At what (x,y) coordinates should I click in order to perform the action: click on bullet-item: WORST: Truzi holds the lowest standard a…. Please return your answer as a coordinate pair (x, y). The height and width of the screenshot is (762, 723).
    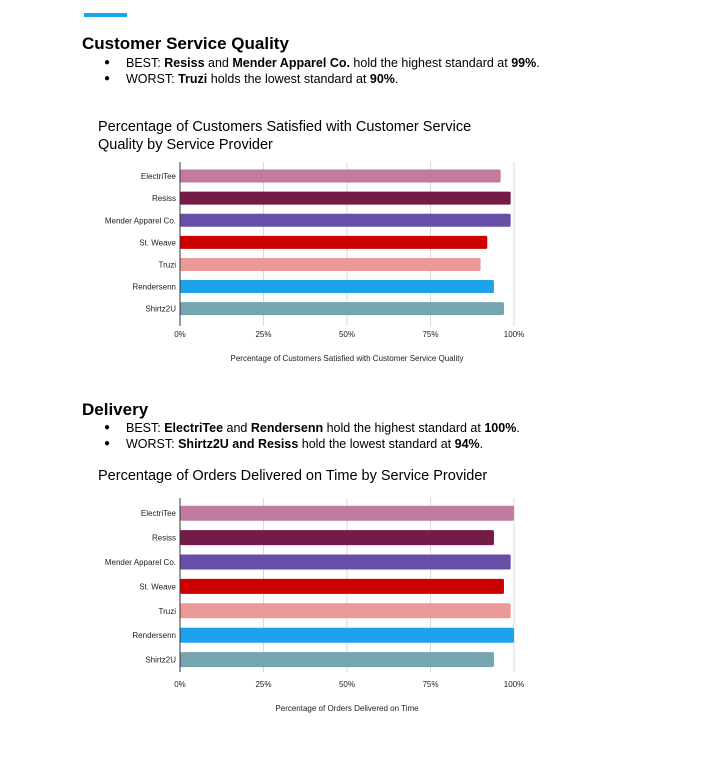
    Looking at the image, I should click on (322, 79).